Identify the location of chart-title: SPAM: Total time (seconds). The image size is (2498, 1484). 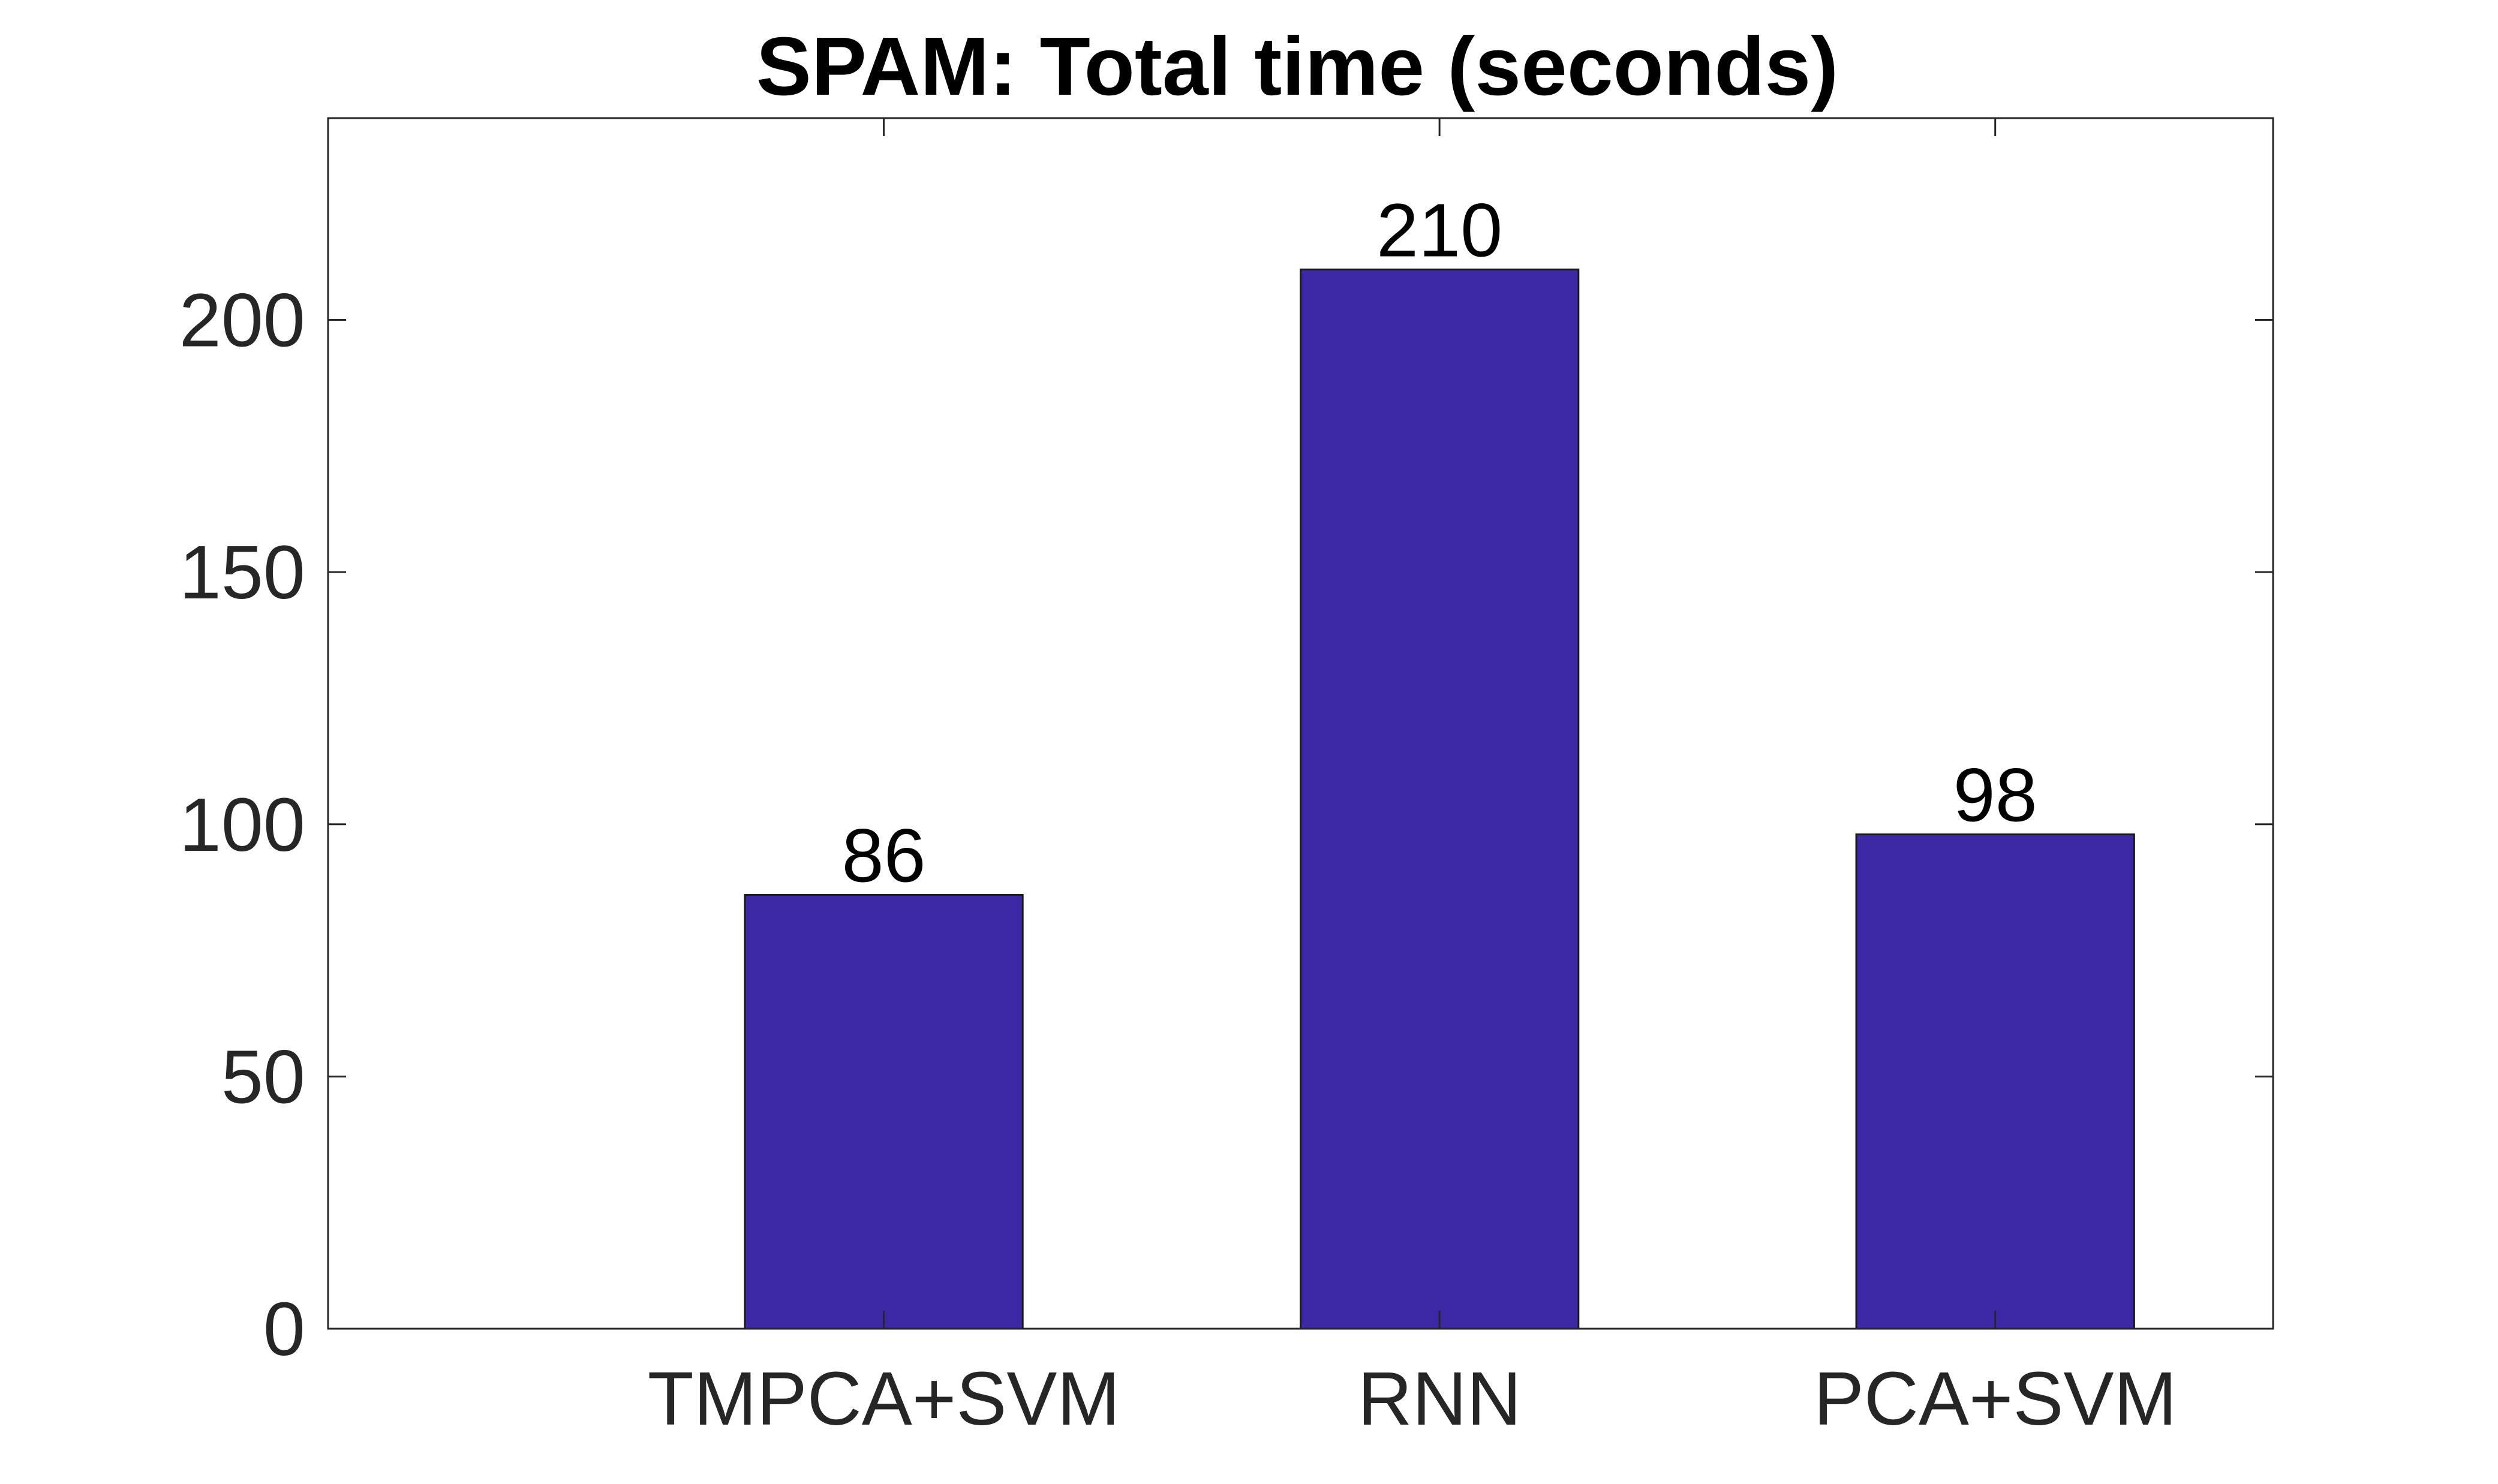
(1297, 66).